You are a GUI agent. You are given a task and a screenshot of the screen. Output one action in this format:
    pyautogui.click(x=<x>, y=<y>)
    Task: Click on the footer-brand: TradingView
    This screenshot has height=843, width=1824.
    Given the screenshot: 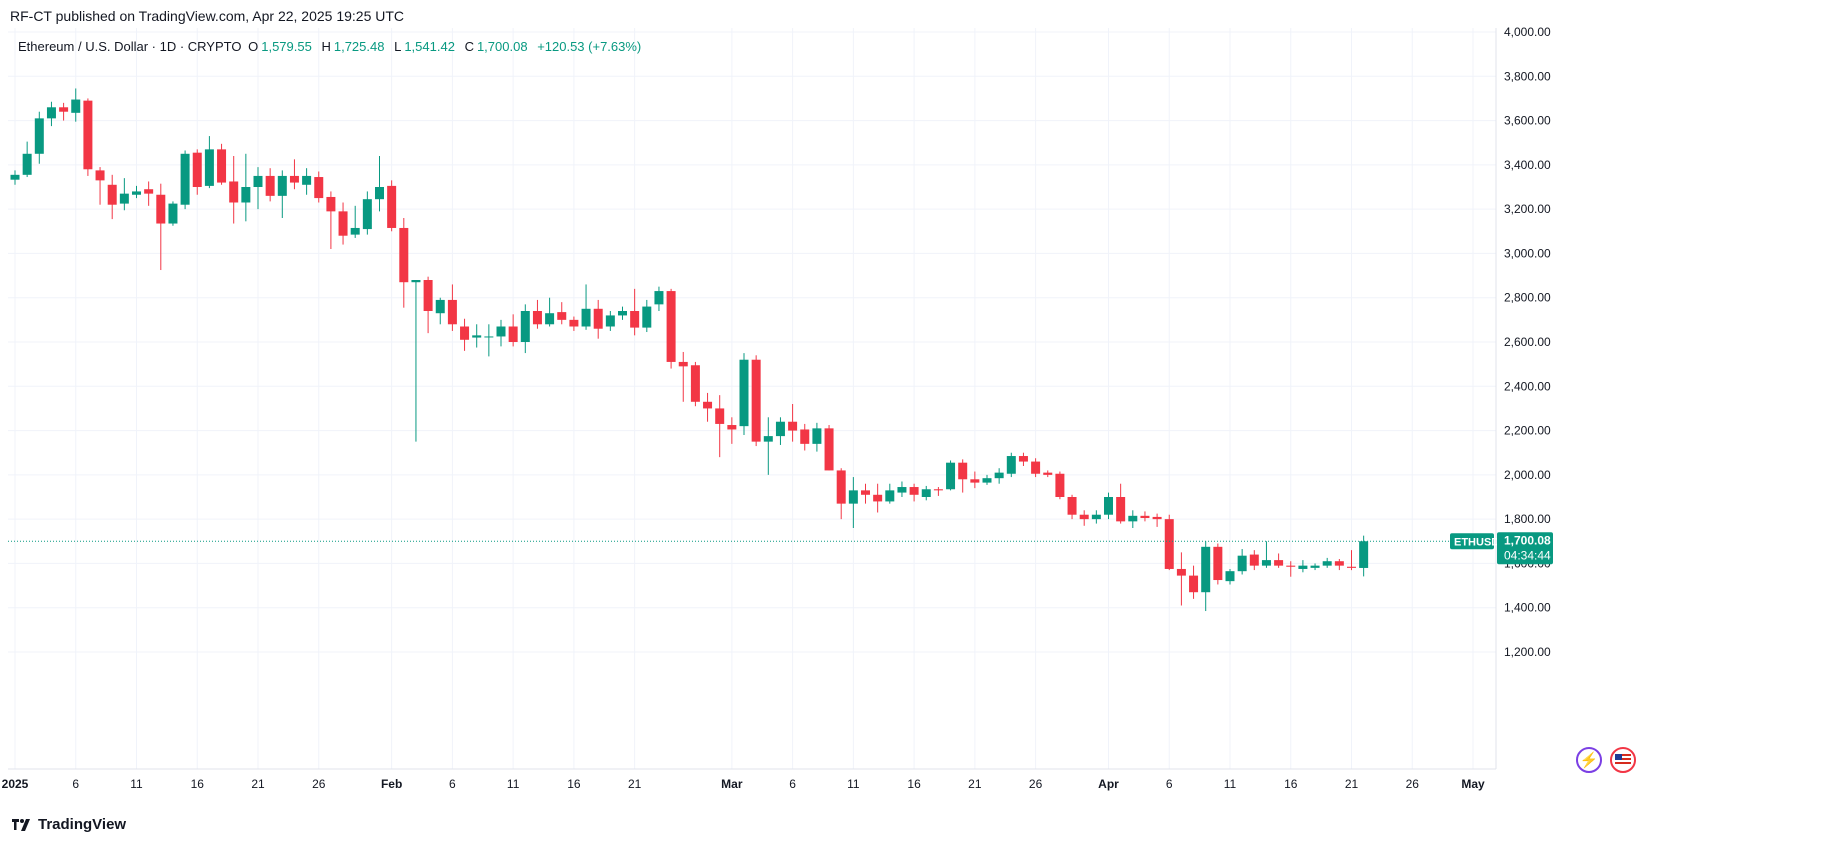 What is the action you would take?
    pyautogui.click(x=82, y=824)
    